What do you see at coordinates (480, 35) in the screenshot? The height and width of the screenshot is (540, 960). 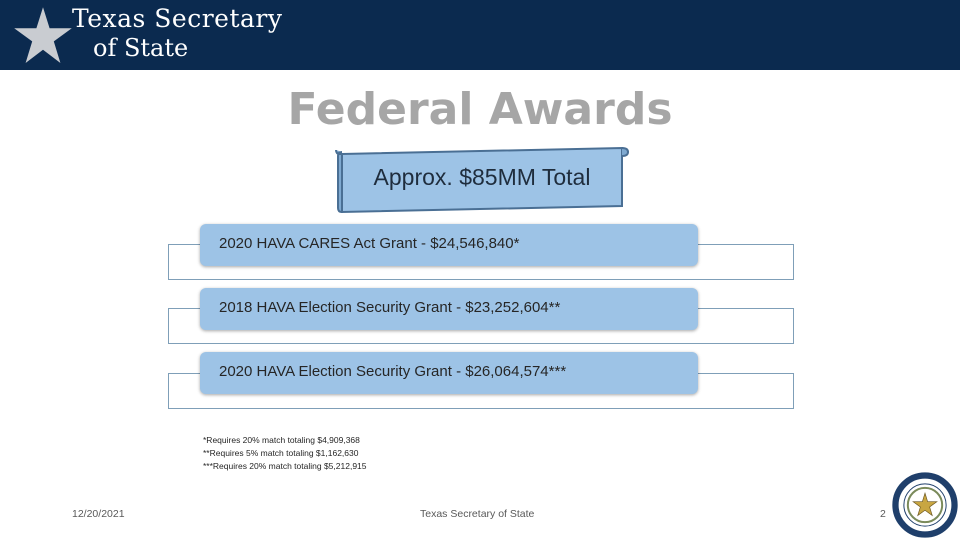 I see `header-banner: Texas Secretary of State` at bounding box center [480, 35].